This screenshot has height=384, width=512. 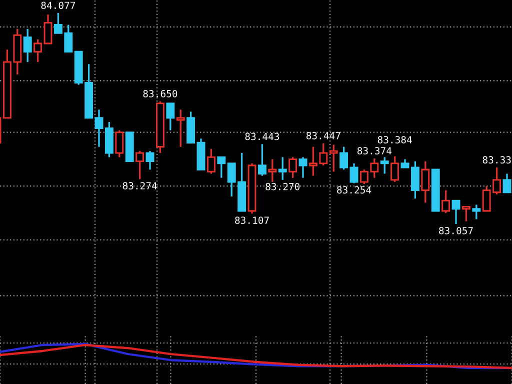 I want to click on annotation: 83.274, so click(x=139, y=186).